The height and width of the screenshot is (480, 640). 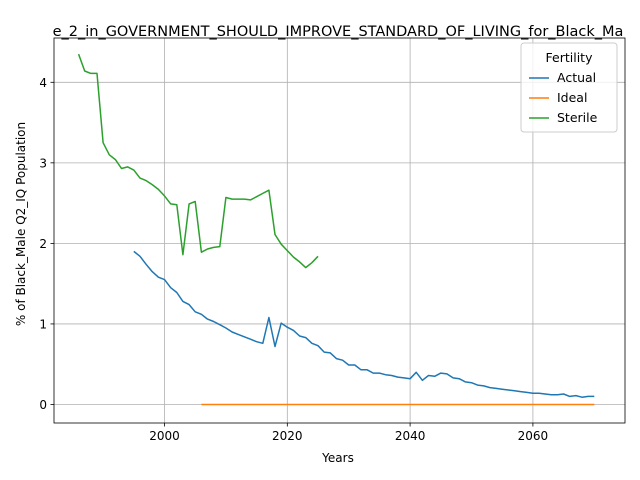 I want to click on y-tick-label: 2, so click(x=43, y=244).